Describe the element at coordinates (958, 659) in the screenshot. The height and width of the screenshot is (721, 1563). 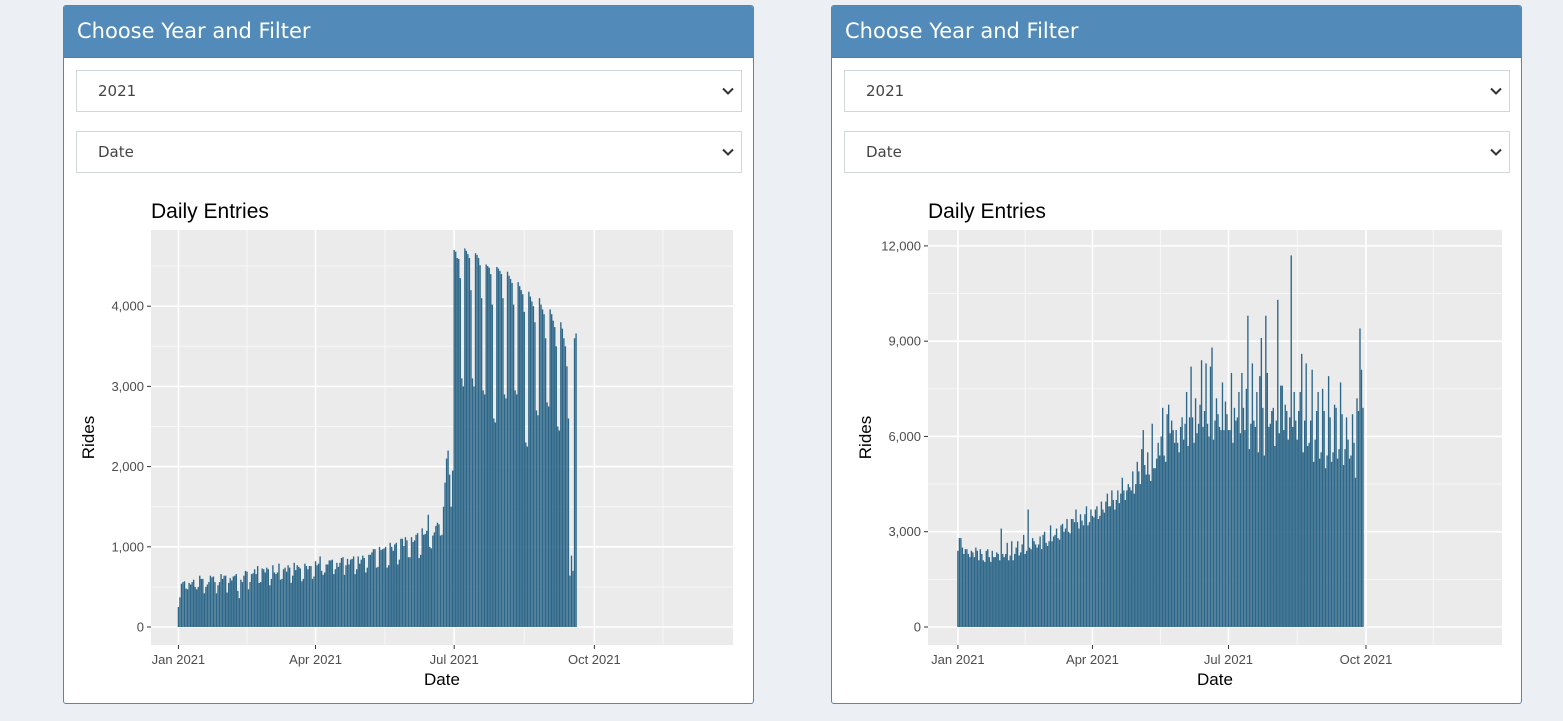
I see `x-tick-label: Jan 2021` at that location.